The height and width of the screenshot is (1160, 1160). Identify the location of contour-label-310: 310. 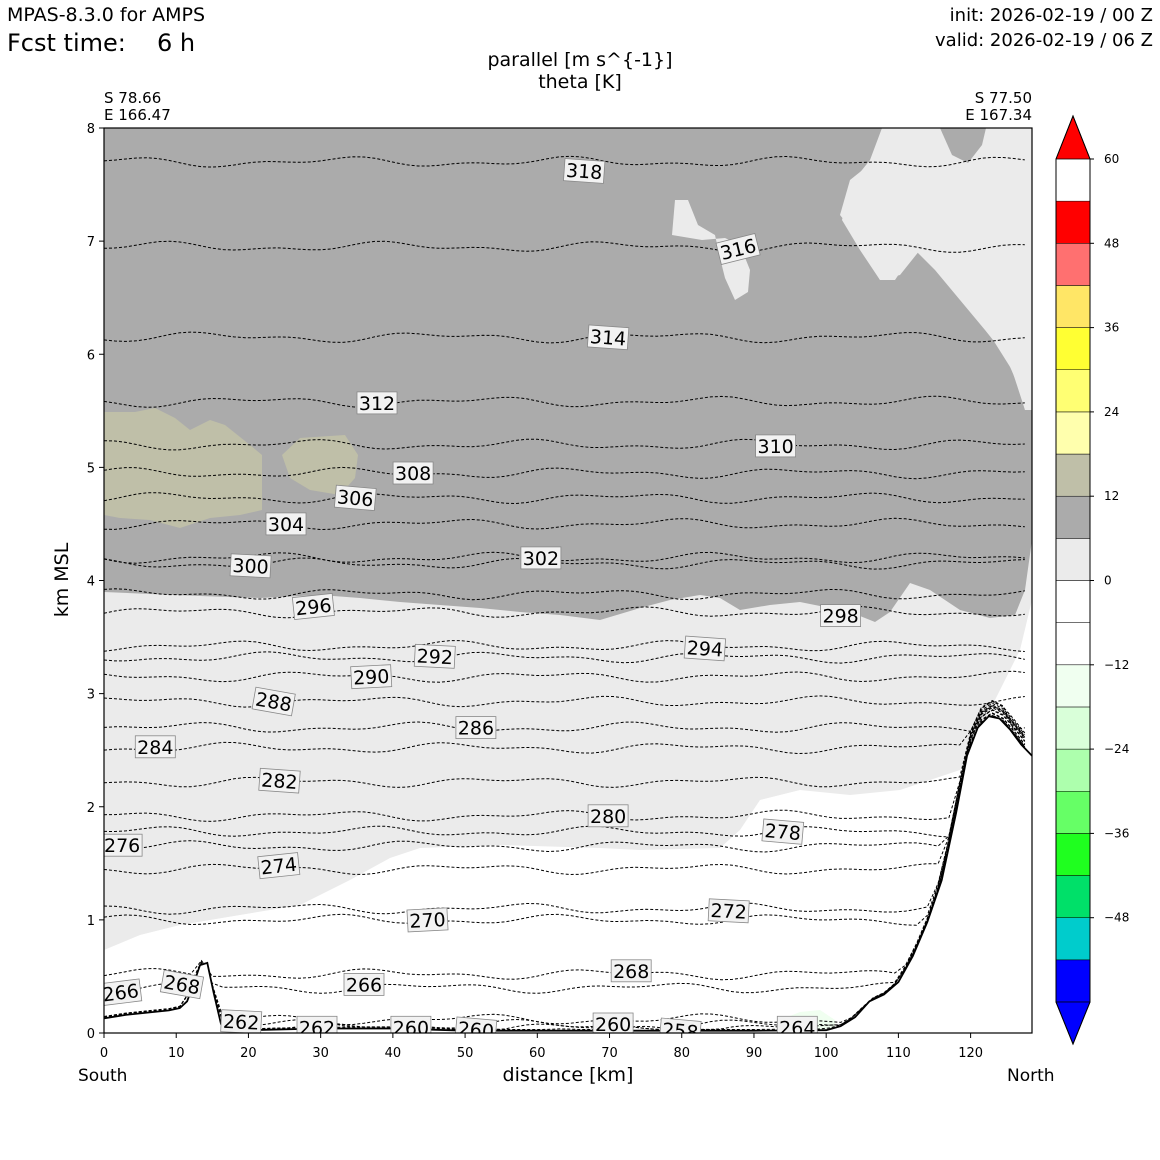
(775, 446).